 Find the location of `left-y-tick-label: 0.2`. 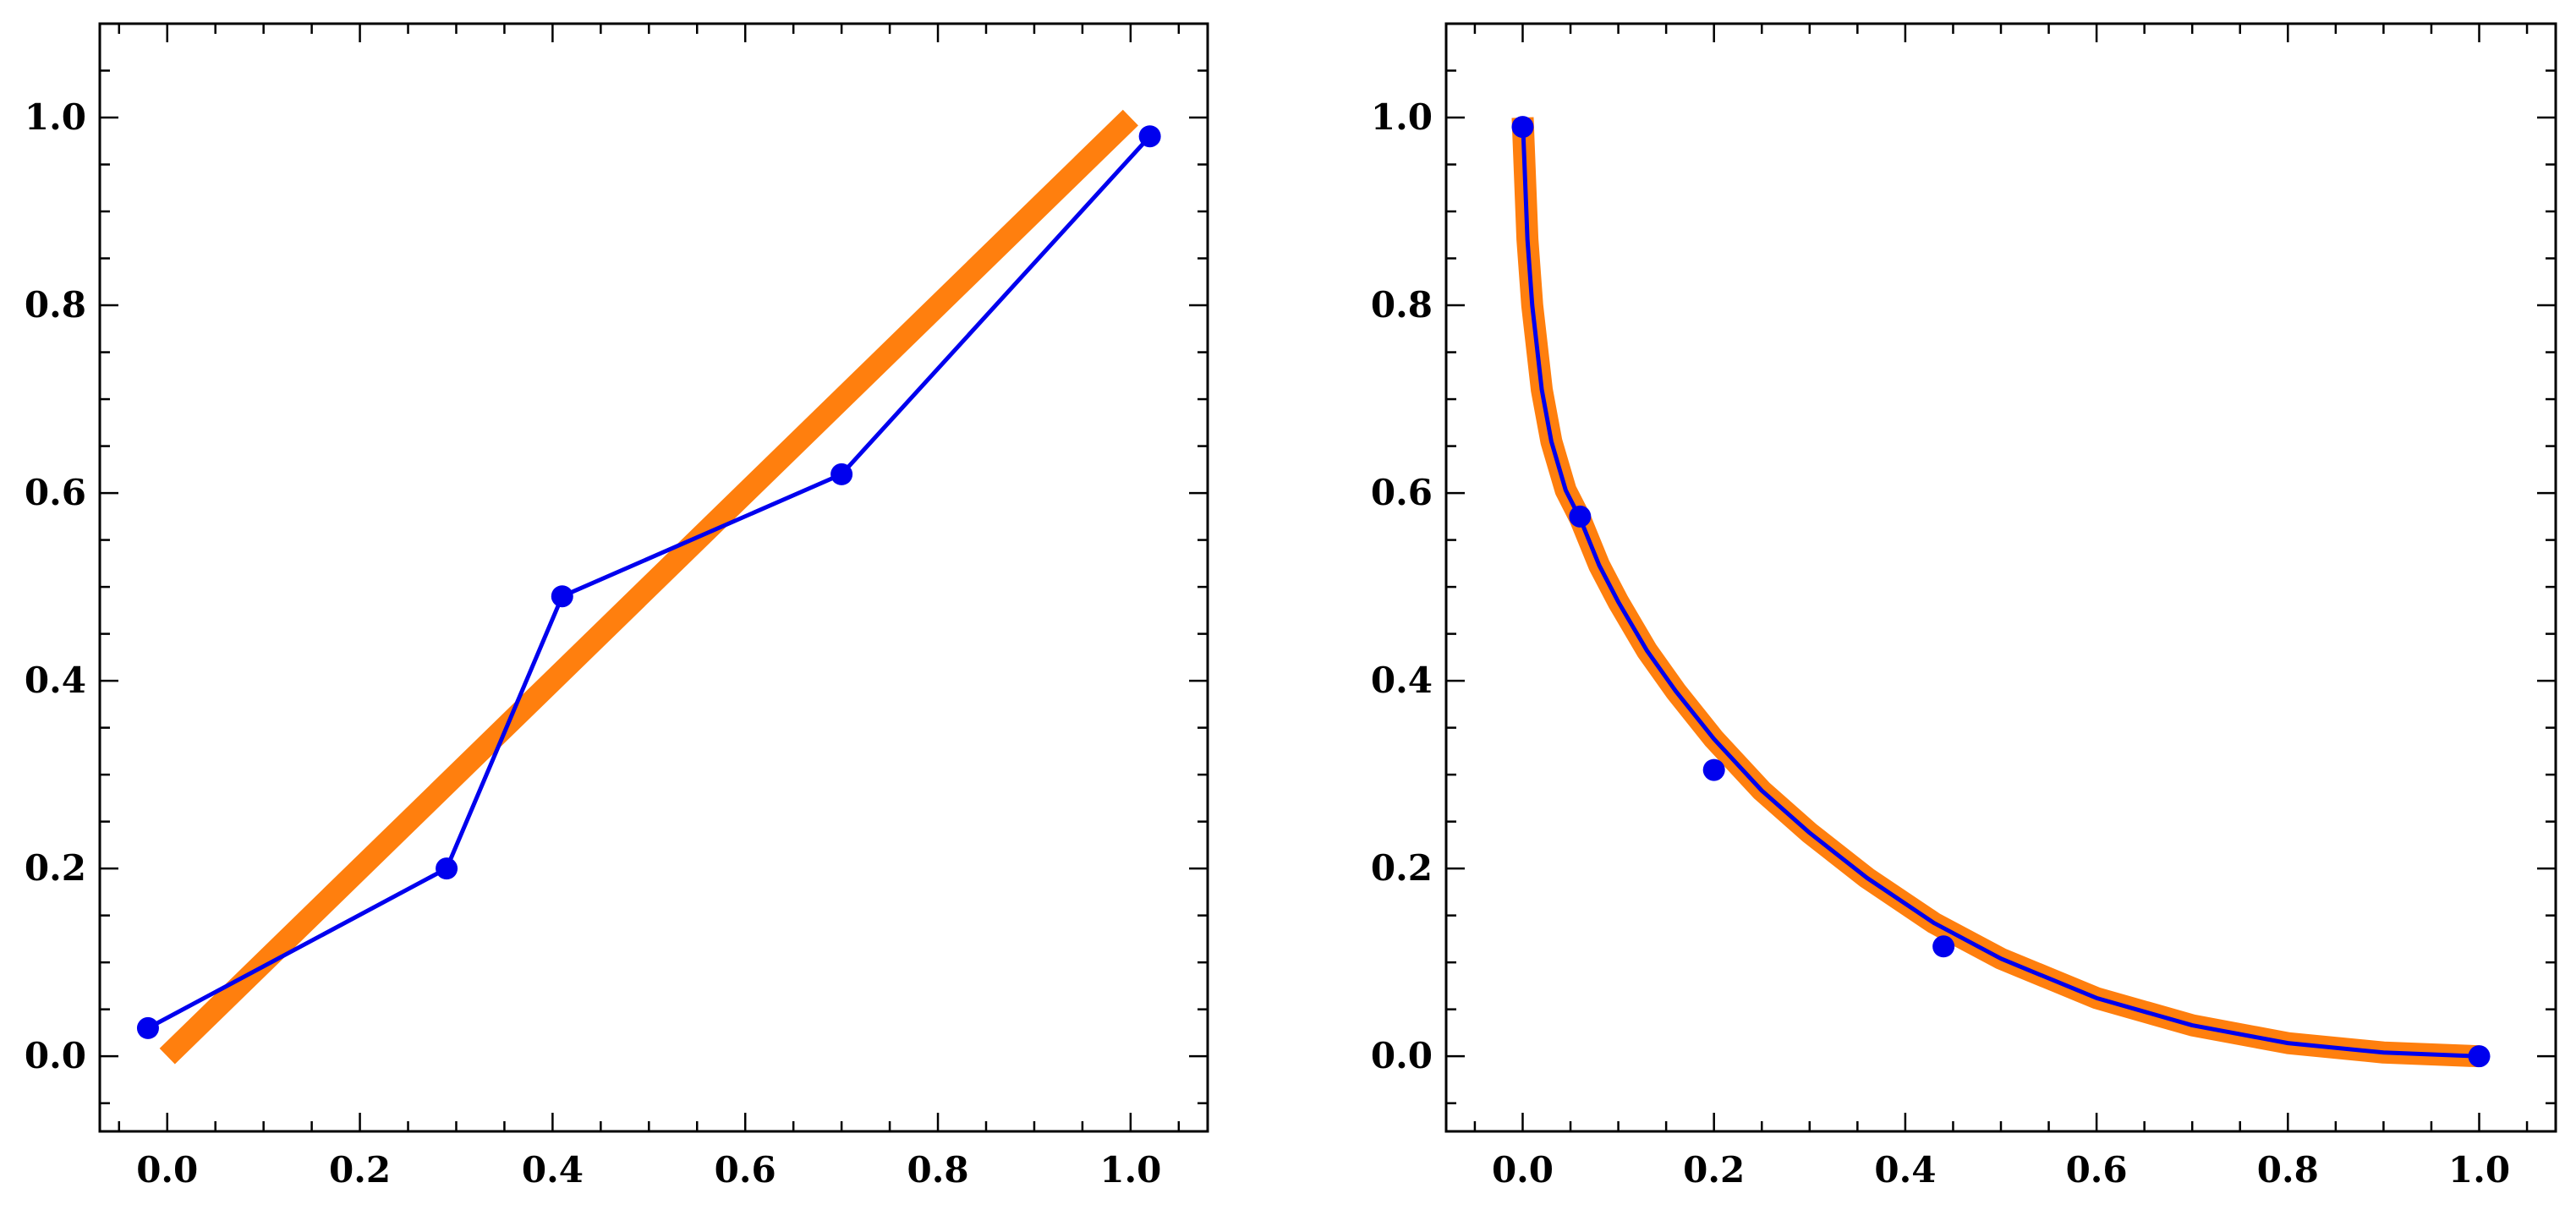

left-y-tick-label: 0.2 is located at coordinates (55, 868).